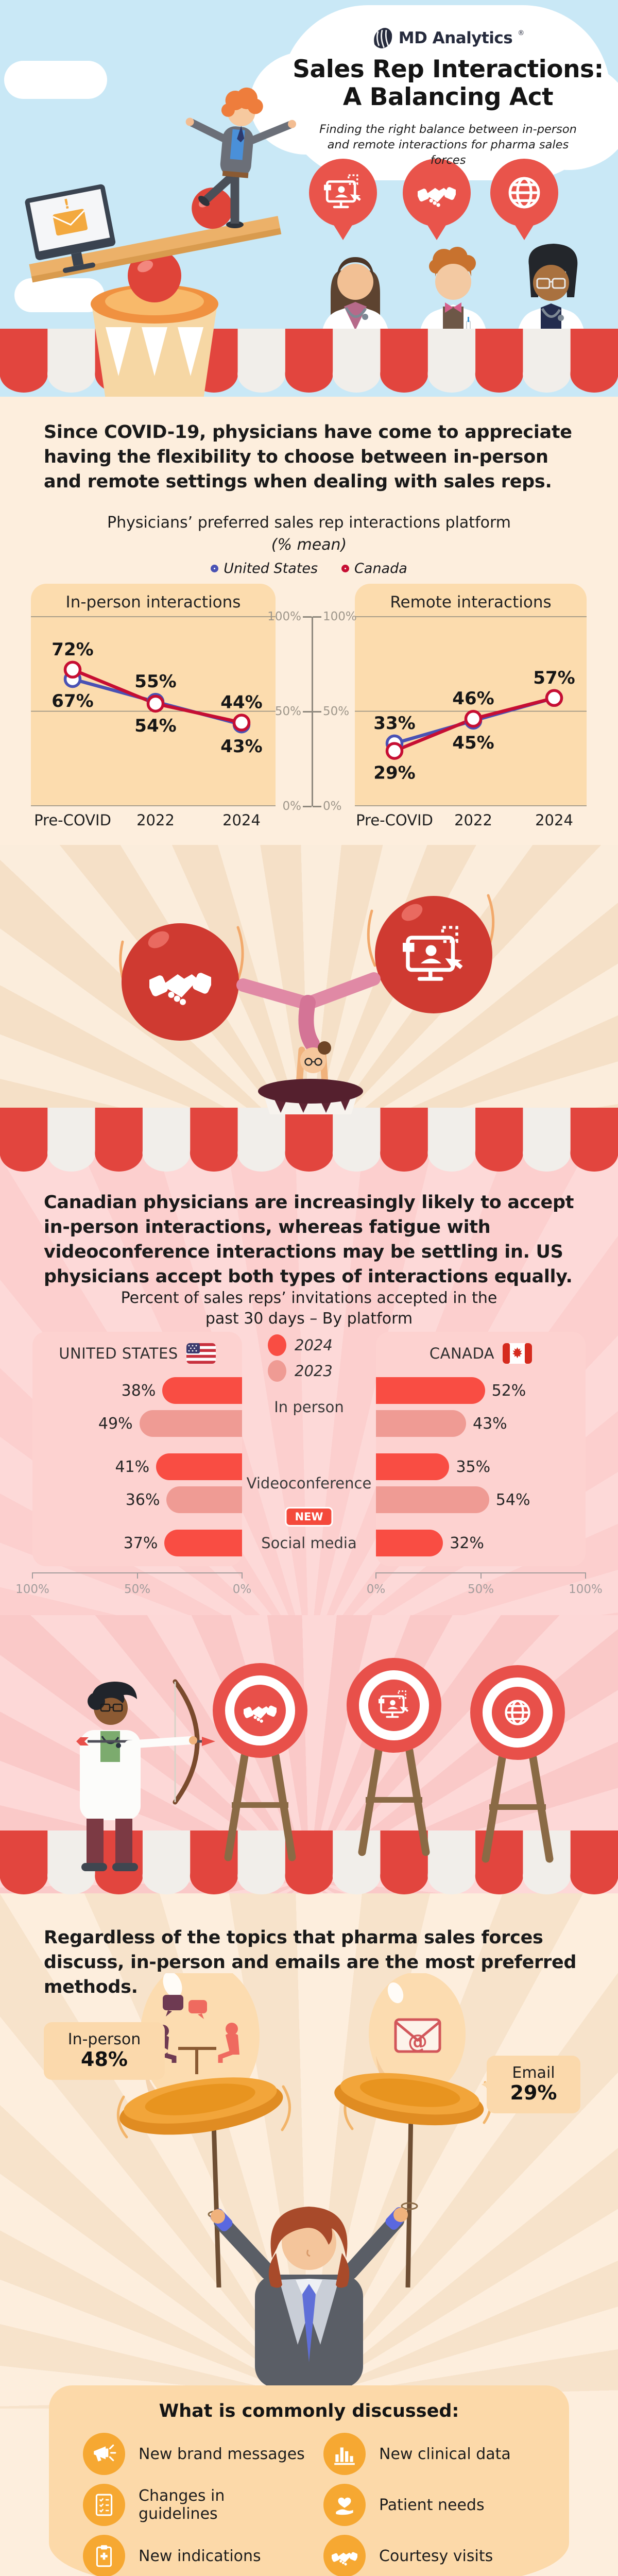 The width and height of the screenshot is (618, 2576). What do you see at coordinates (195, 2555) in the screenshot?
I see `discussed-item: New indications` at bounding box center [195, 2555].